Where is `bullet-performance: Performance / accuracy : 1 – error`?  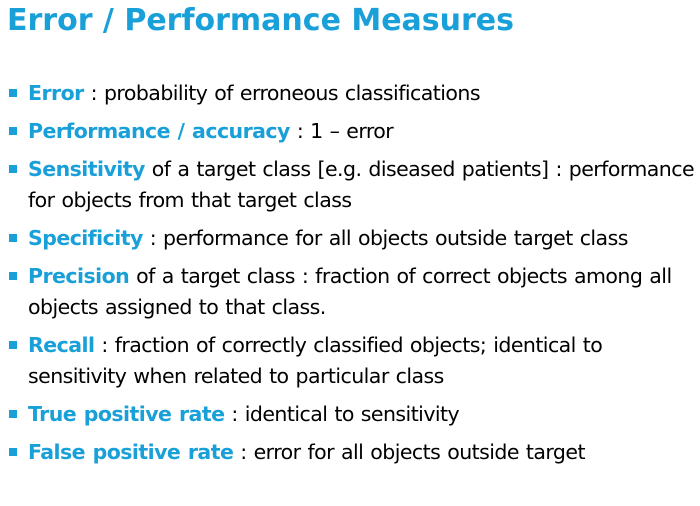
bullet-performance: Performance / accuracy : 1 – error is located at coordinates (350, 131).